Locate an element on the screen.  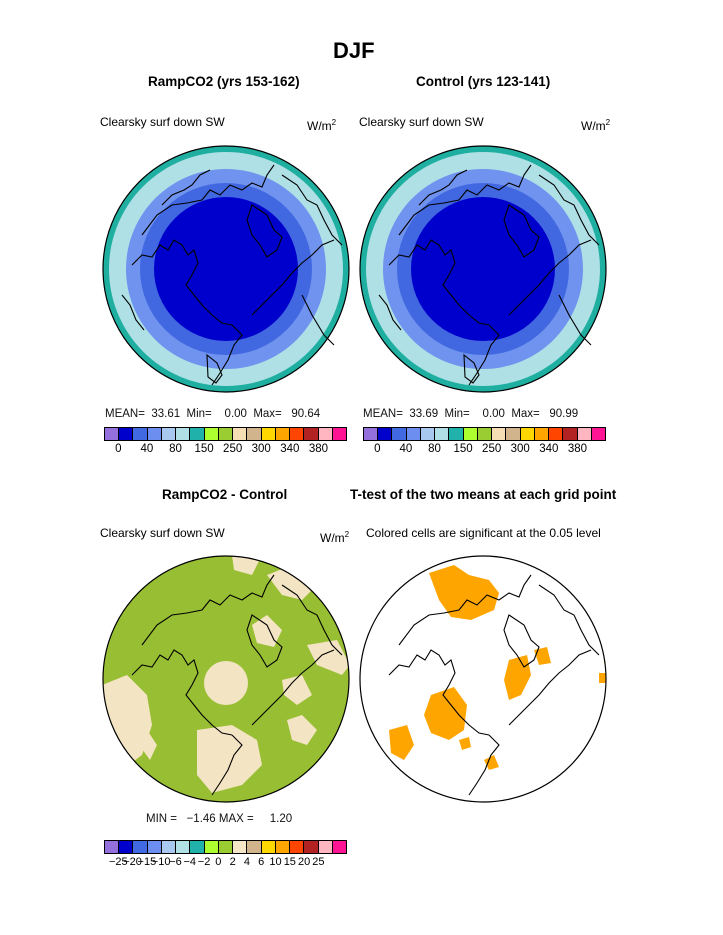
colorbar-tick-label: −4 is located at coordinates (190, 862).